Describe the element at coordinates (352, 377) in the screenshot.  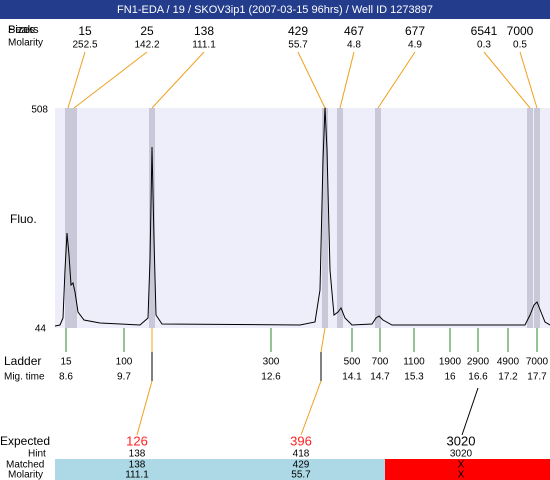
I see `mig-time: 14.1` at that location.